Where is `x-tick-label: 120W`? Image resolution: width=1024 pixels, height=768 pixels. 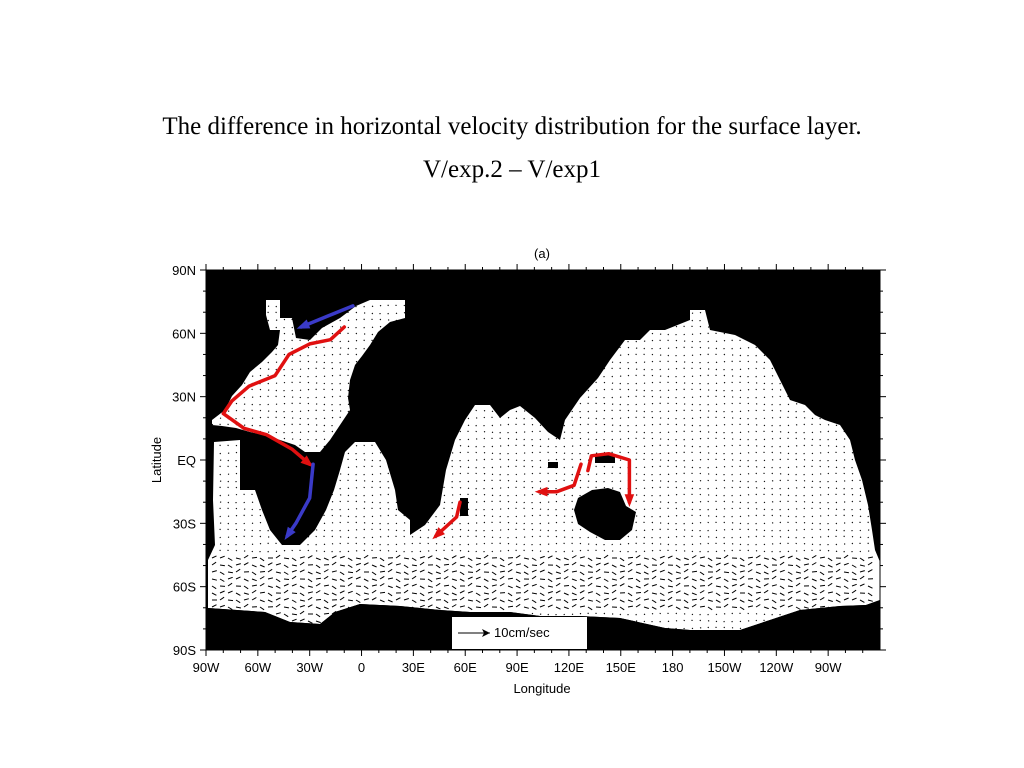
x-tick-label: 120W is located at coordinates (776, 667).